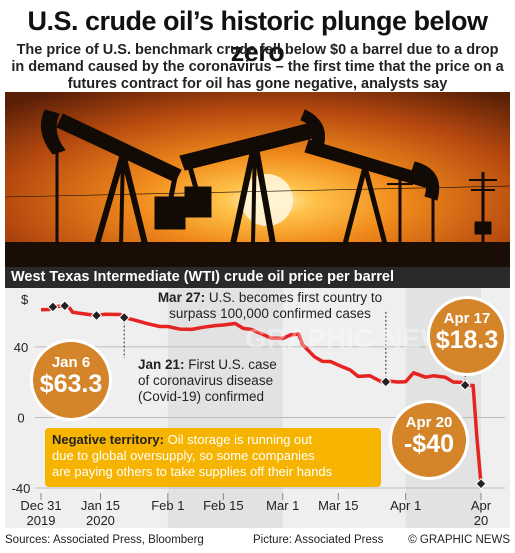 The height and width of the screenshot is (553, 515). What do you see at coordinates (318, 540) in the screenshot?
I see `footer-picture: Picture: Associated Press` at bounding box center [318, 540].